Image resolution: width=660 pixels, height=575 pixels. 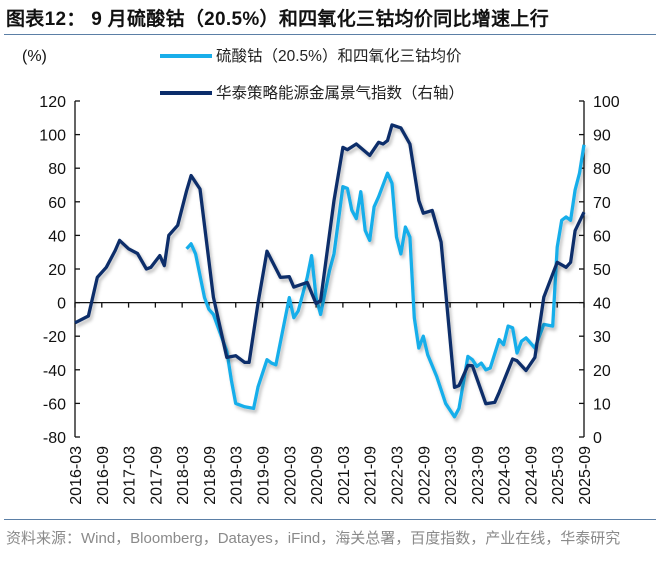 I want to click on x-tick-label: 2024-09, so click(x=531, y=475).